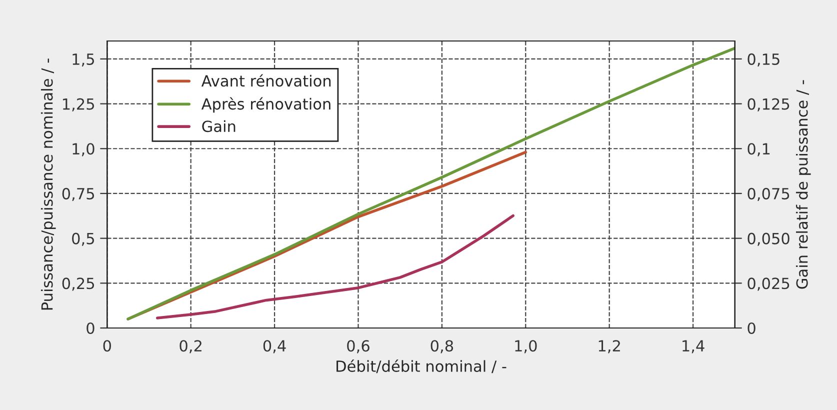 The width and height of the screenshot is (837, 410). I want to click on y2-tick-label: 0,025, so click(769, 284).